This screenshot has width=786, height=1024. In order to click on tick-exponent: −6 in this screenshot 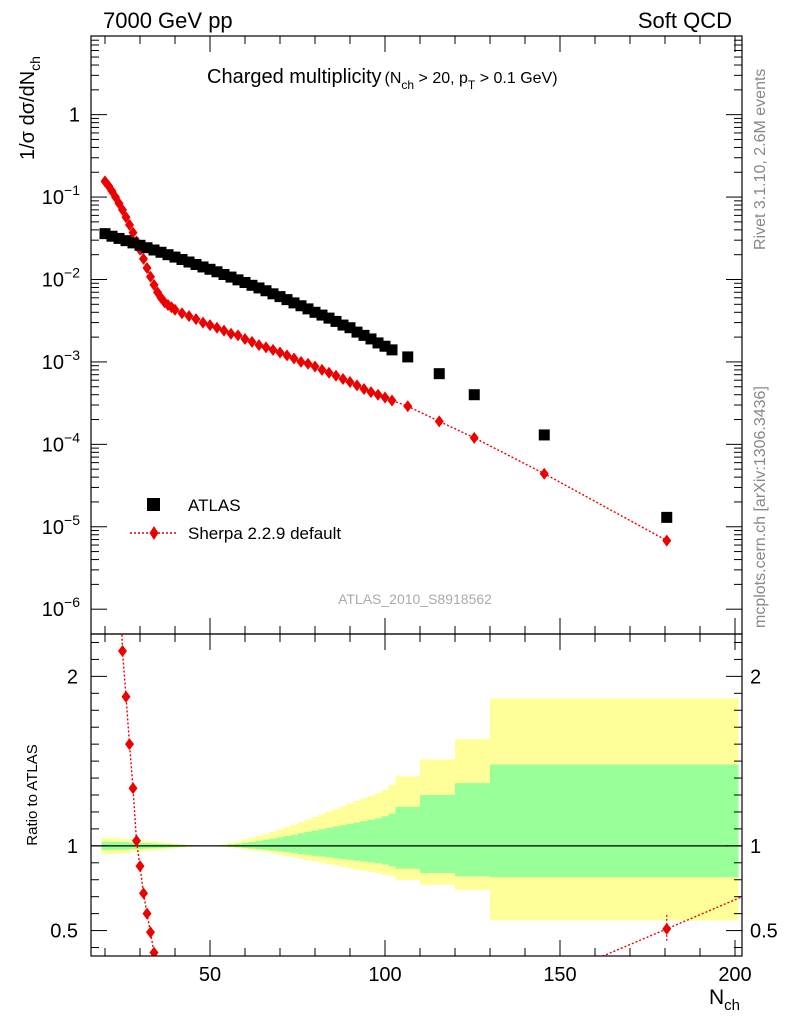, I will do `click(72, 602)`.